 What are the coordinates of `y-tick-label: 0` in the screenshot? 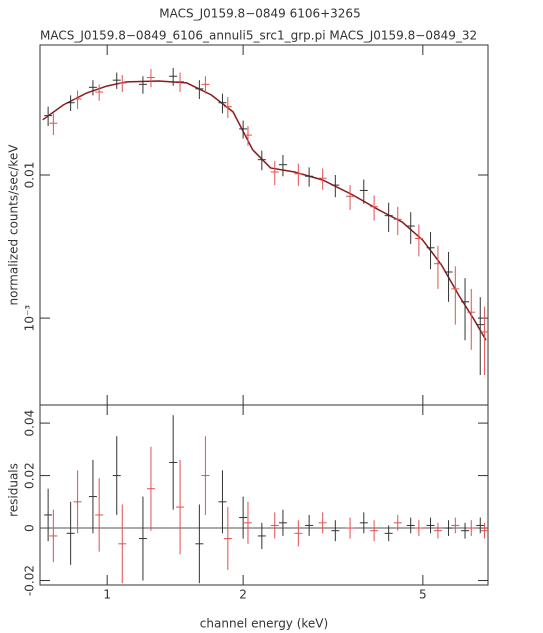 It's located at (30, 528).